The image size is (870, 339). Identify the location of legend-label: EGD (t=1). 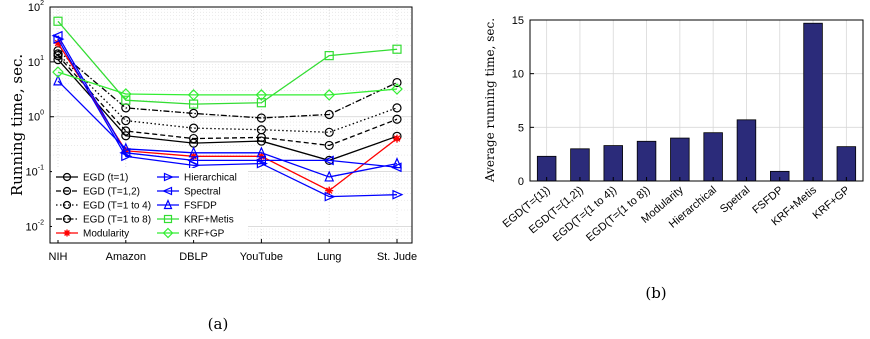
(105, 178).